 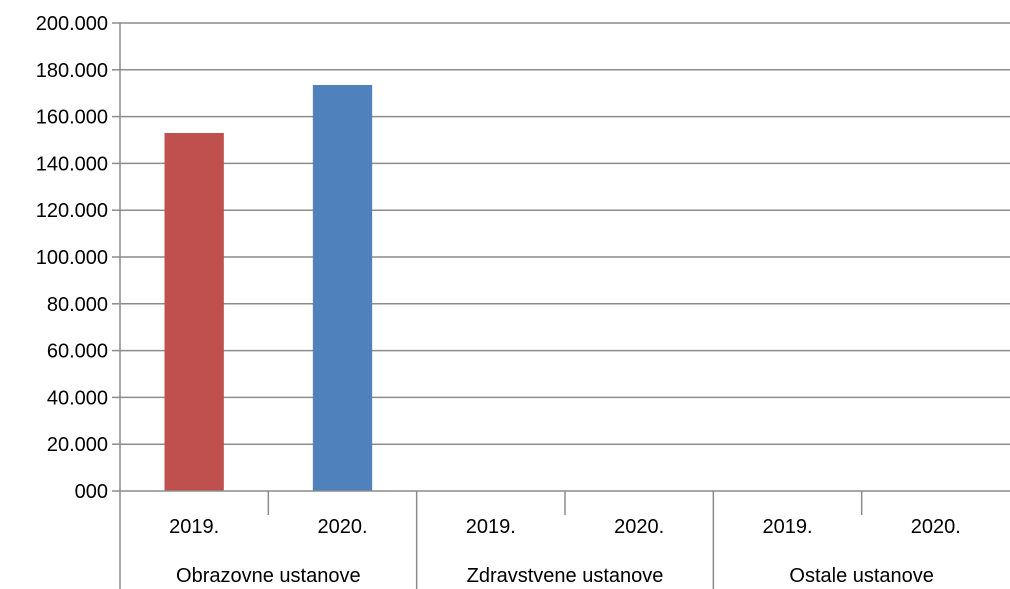 What do you see at coordinates (72, 118) in the screenshot?
I see `y-tick-label: 160.000` at bounding box center [72, 118].